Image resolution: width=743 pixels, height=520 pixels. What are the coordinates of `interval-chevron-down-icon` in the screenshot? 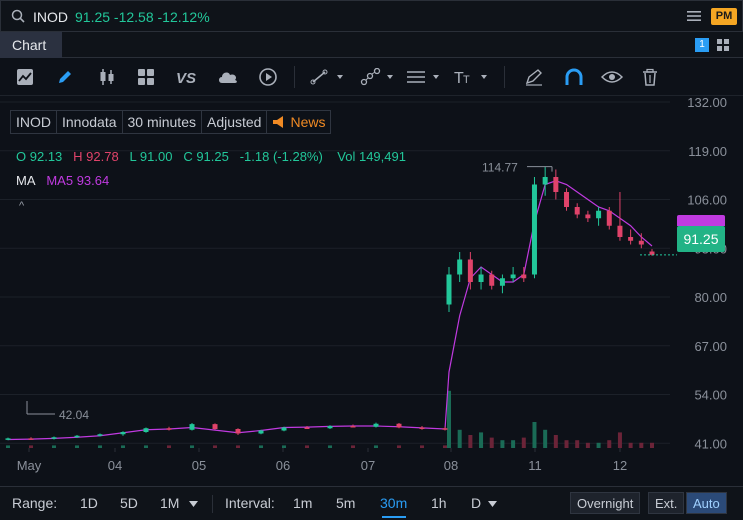 It's located at (492, 504).